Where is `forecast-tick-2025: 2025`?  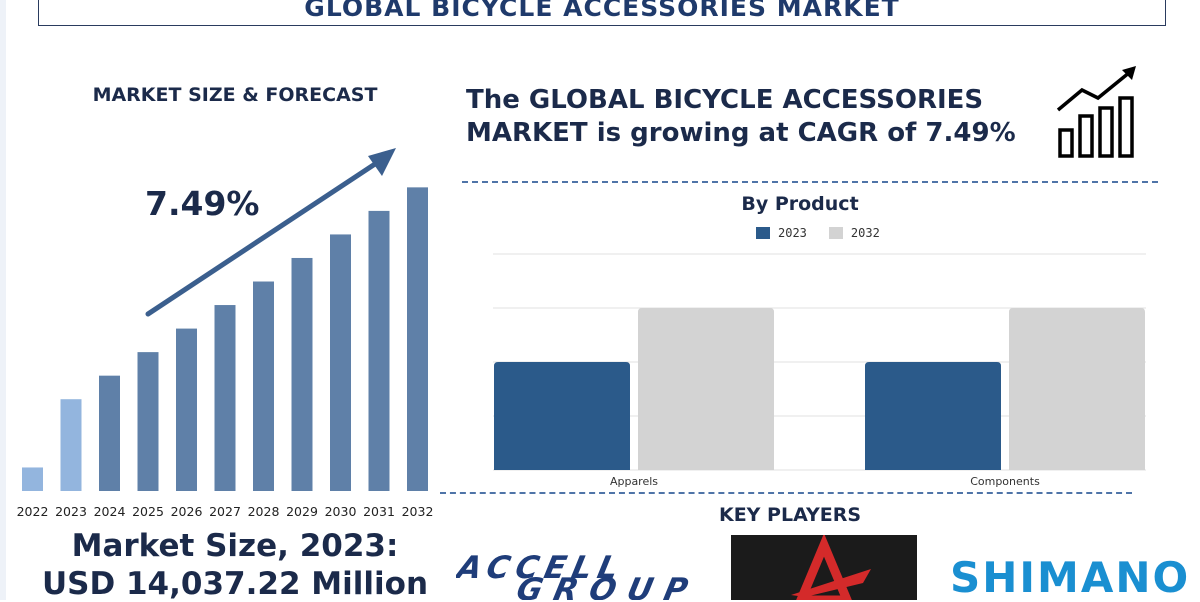 forecast-tick-2025: 2025 is located at coordinates (148, 511).